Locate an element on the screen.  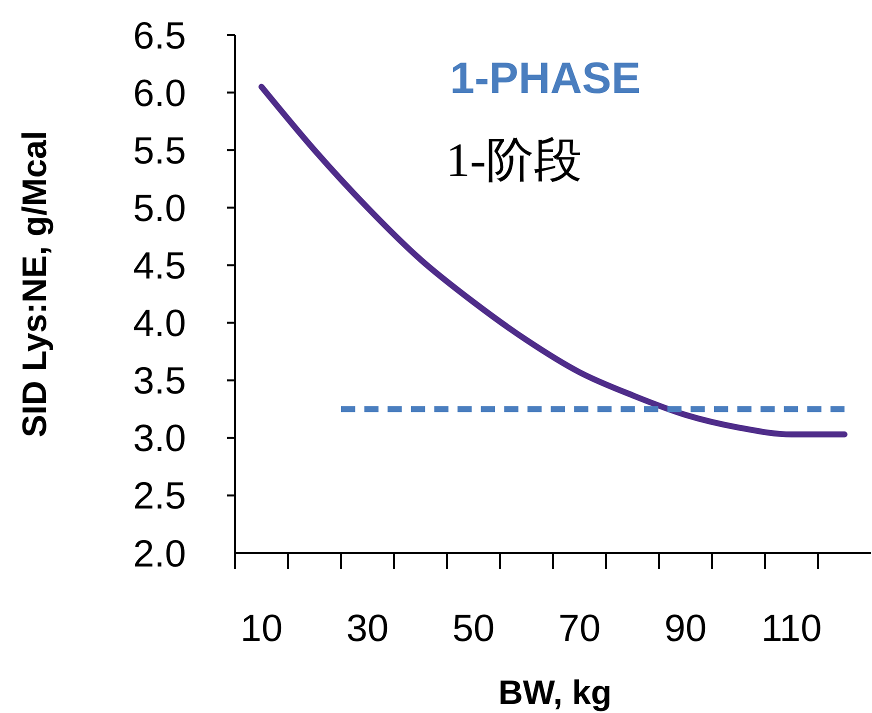
x-tick-label: 50 is located at coordinates (473, 629).